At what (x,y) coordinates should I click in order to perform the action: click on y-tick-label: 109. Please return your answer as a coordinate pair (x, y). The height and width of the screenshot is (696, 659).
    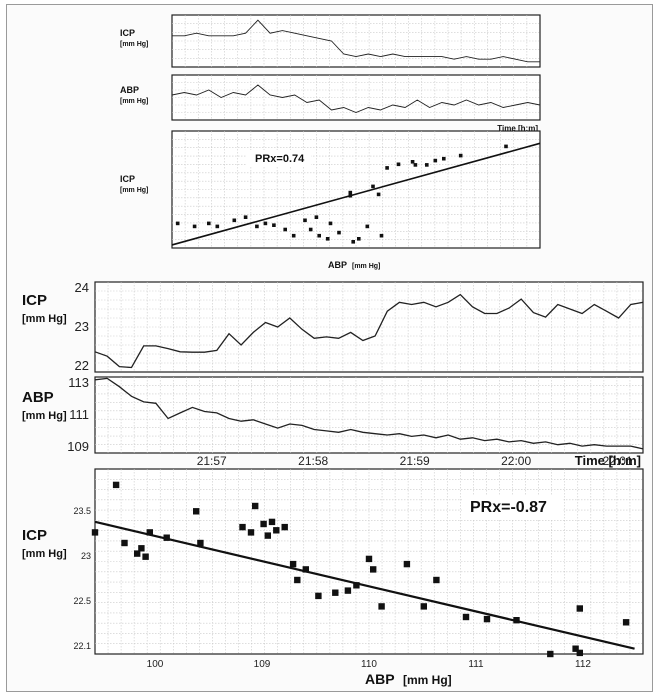
    Looking at the image, I should click on (78, 446).